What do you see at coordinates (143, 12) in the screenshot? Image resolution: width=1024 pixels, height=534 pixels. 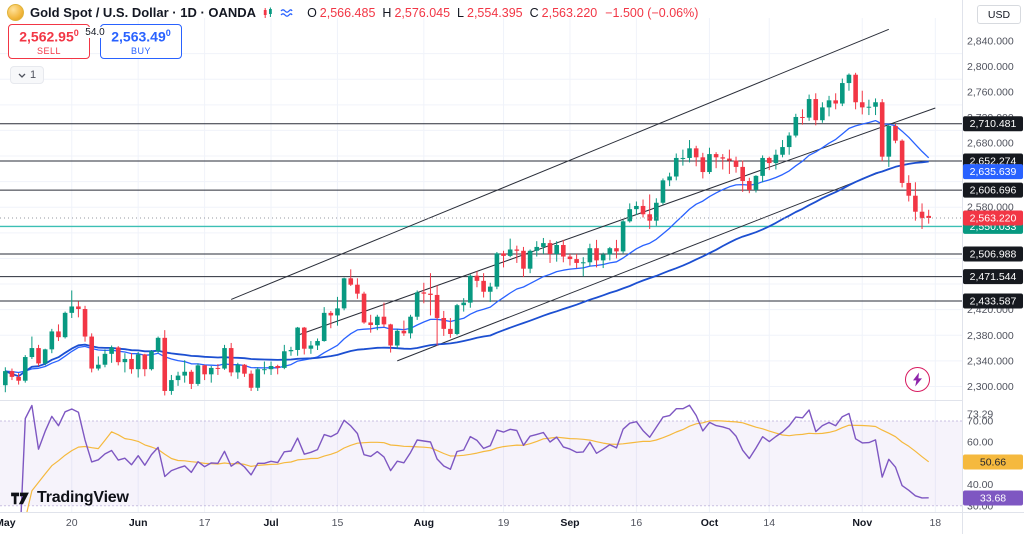 I see `symbol-title: Gold Spot / U.S. Dollar · 1D · OANDA` at bounding box center [143, 12].